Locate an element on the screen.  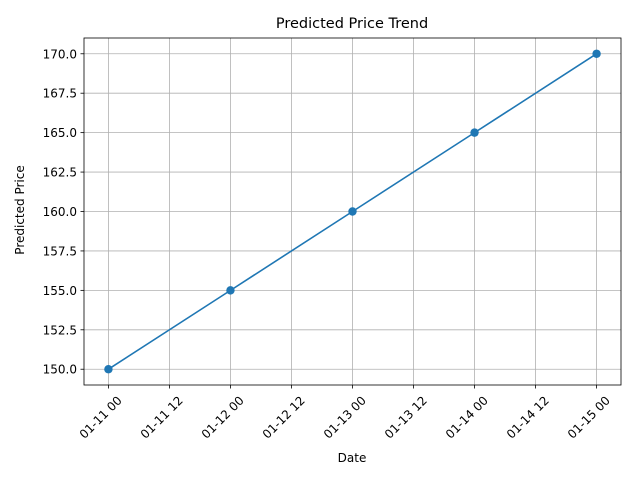
chart-title: Predicted Price Trend is located at coordinates (352, 24).